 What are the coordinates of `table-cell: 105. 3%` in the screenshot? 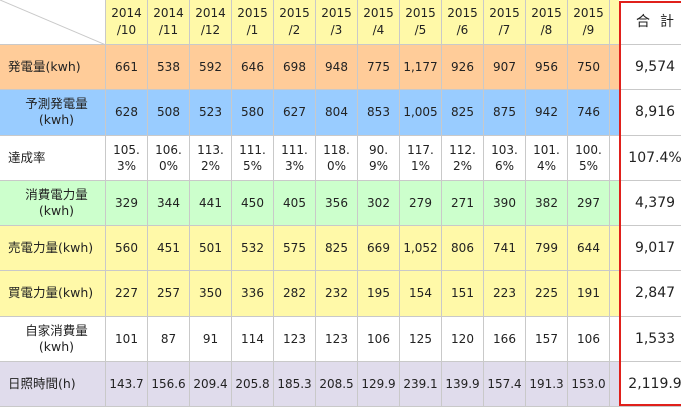 It's located at (127, 158).